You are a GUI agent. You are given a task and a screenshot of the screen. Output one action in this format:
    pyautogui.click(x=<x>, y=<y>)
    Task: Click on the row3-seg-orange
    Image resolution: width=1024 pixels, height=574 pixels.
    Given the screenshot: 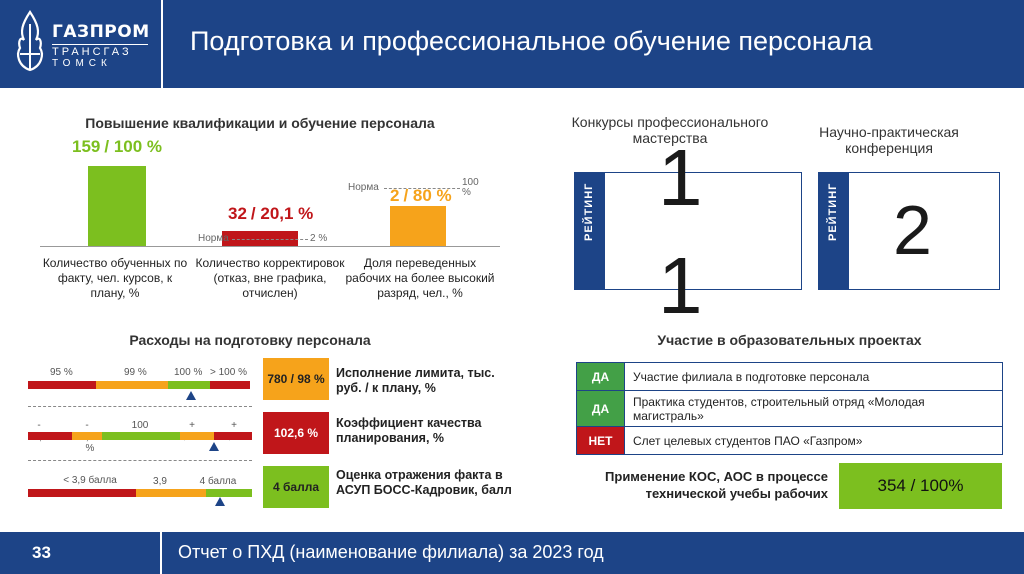 What is the action you would take?
    pyautogui.click(x=171, y=493)
    